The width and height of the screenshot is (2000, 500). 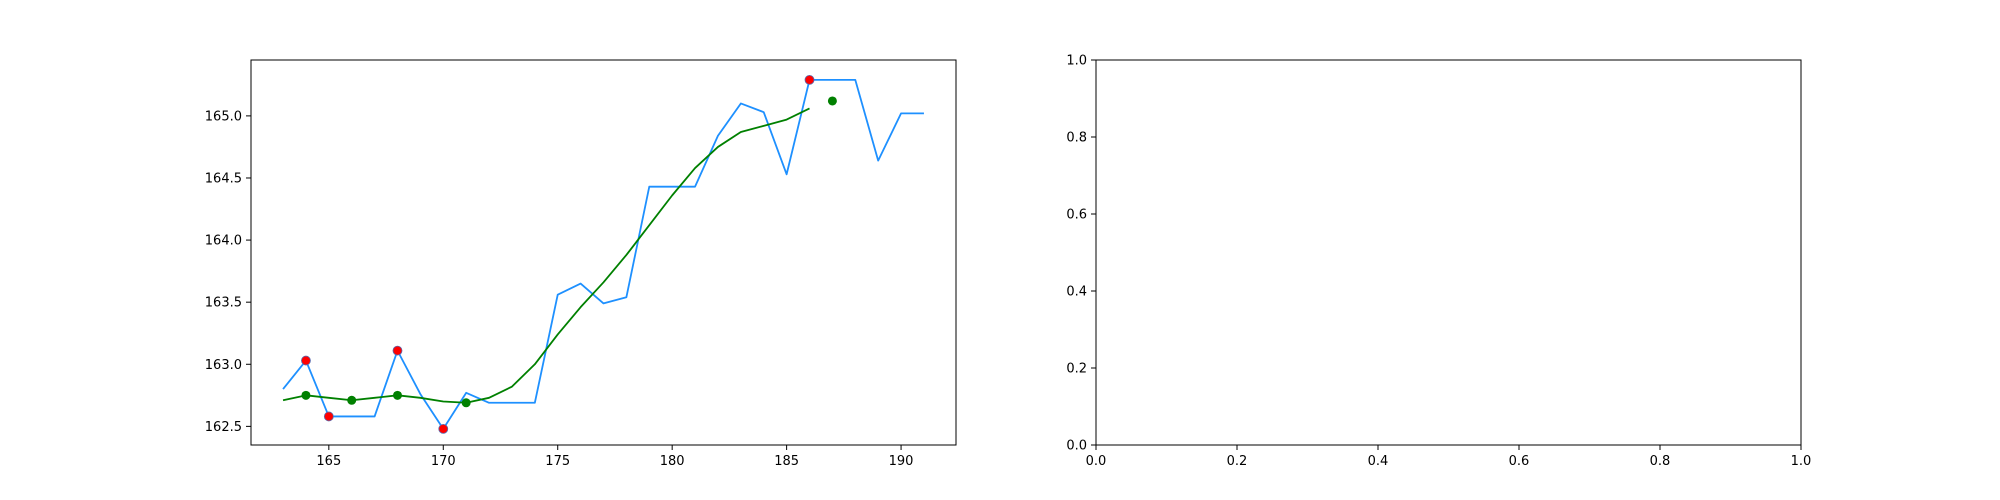 I want to click on y-tick-label: 0.4, so click(x=1076, y=292).